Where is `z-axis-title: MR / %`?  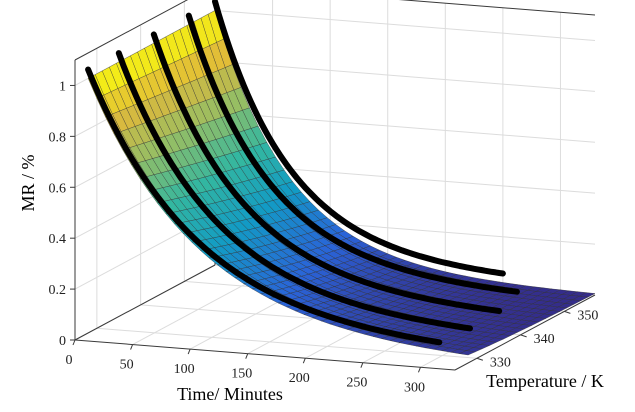
z-axis-title: MR / % is located at coordinates (28, 182).